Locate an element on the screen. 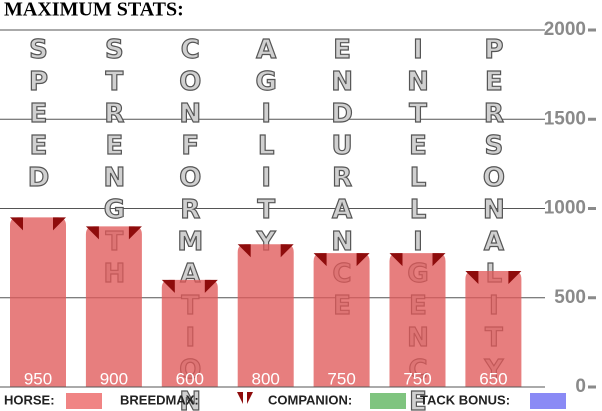 The height and width of the screenshot is (411, 602). bar-group: 600 is located at coordinates (189, 333).